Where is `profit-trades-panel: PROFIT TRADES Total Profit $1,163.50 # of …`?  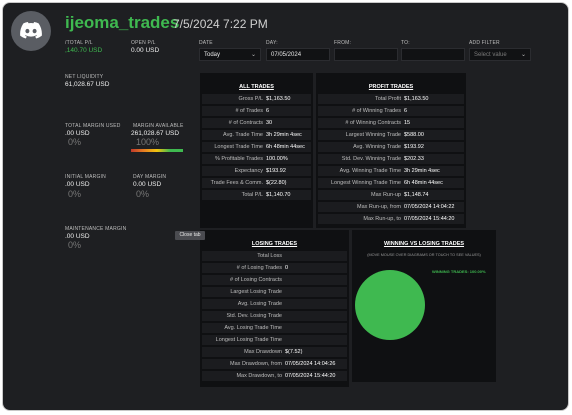
profit-trades-panel: PROFIT TRADES Total Profit $1,163.50 # of … is located at coordinates (391, 150).